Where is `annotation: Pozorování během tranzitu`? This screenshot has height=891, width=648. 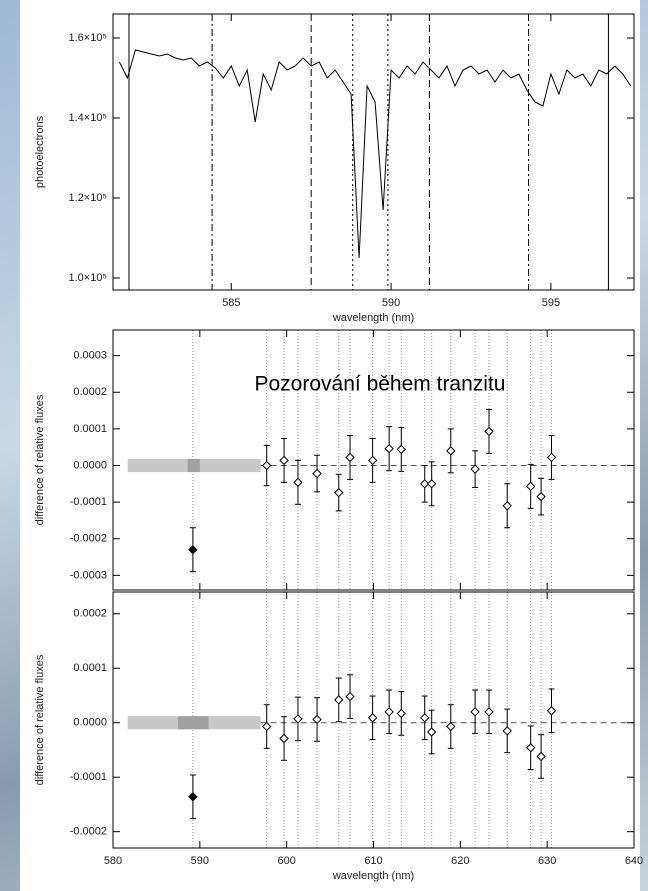 annotation: Pozorování během tranzitu is located at coordinates (380, 384).